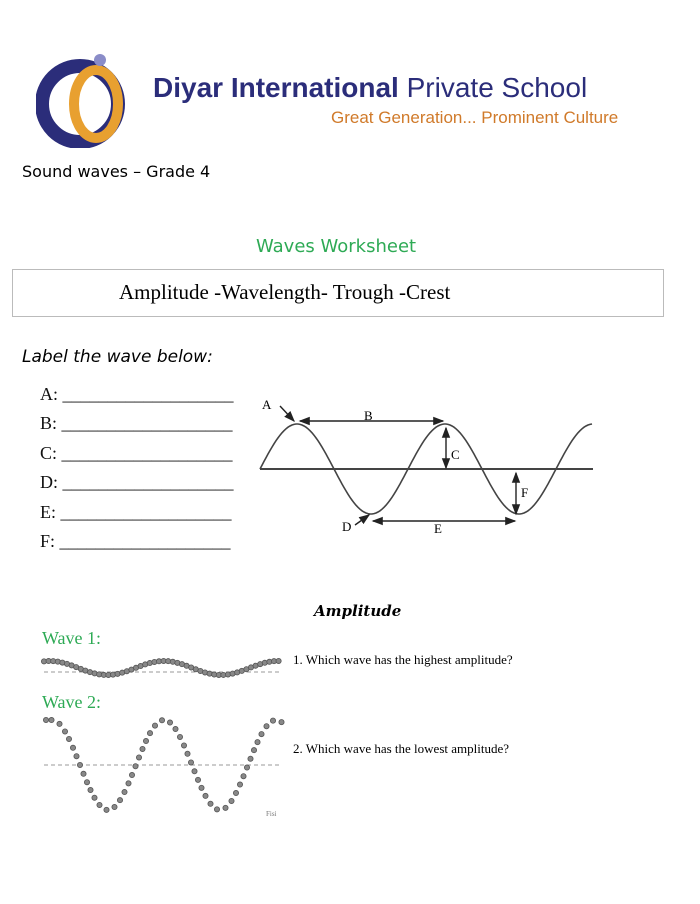  Describe the element at coordinates (368, 415) in the screenshot. I see `label-b: B` at that location.